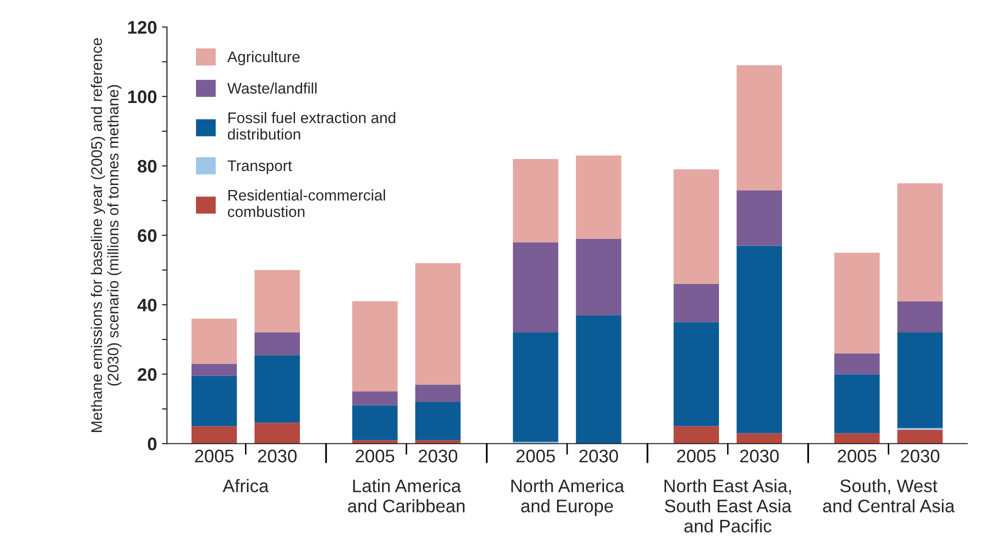 The height and width of the screenshot is (541, 982). I want to click on text: South, West and Central Asia, so click(889, 495).